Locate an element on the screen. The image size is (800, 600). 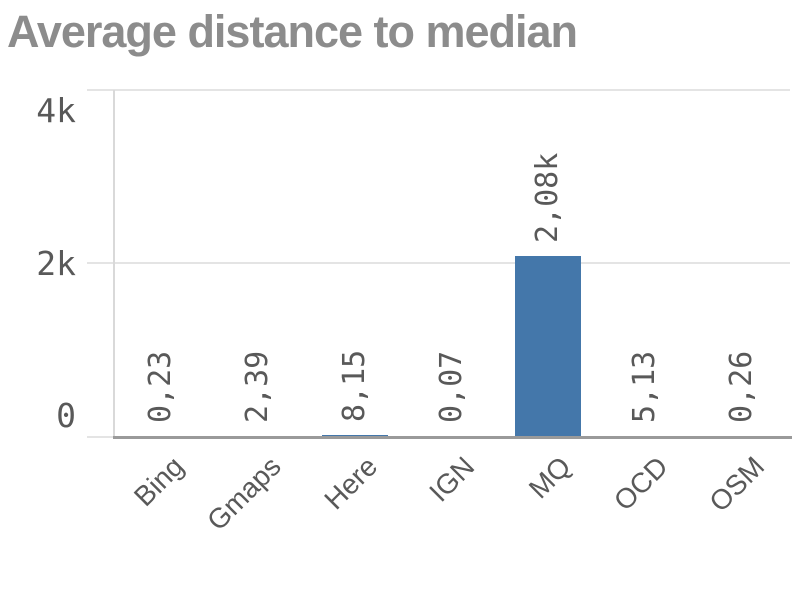
bar-Here is located at coordinates (354, 435).